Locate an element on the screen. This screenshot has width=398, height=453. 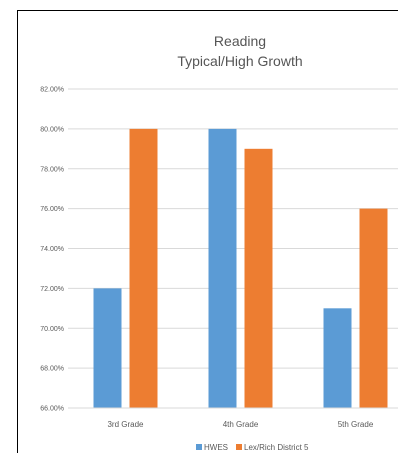
legend: HWES Lex/Rich District 5 is located at coordinates (252, 447).